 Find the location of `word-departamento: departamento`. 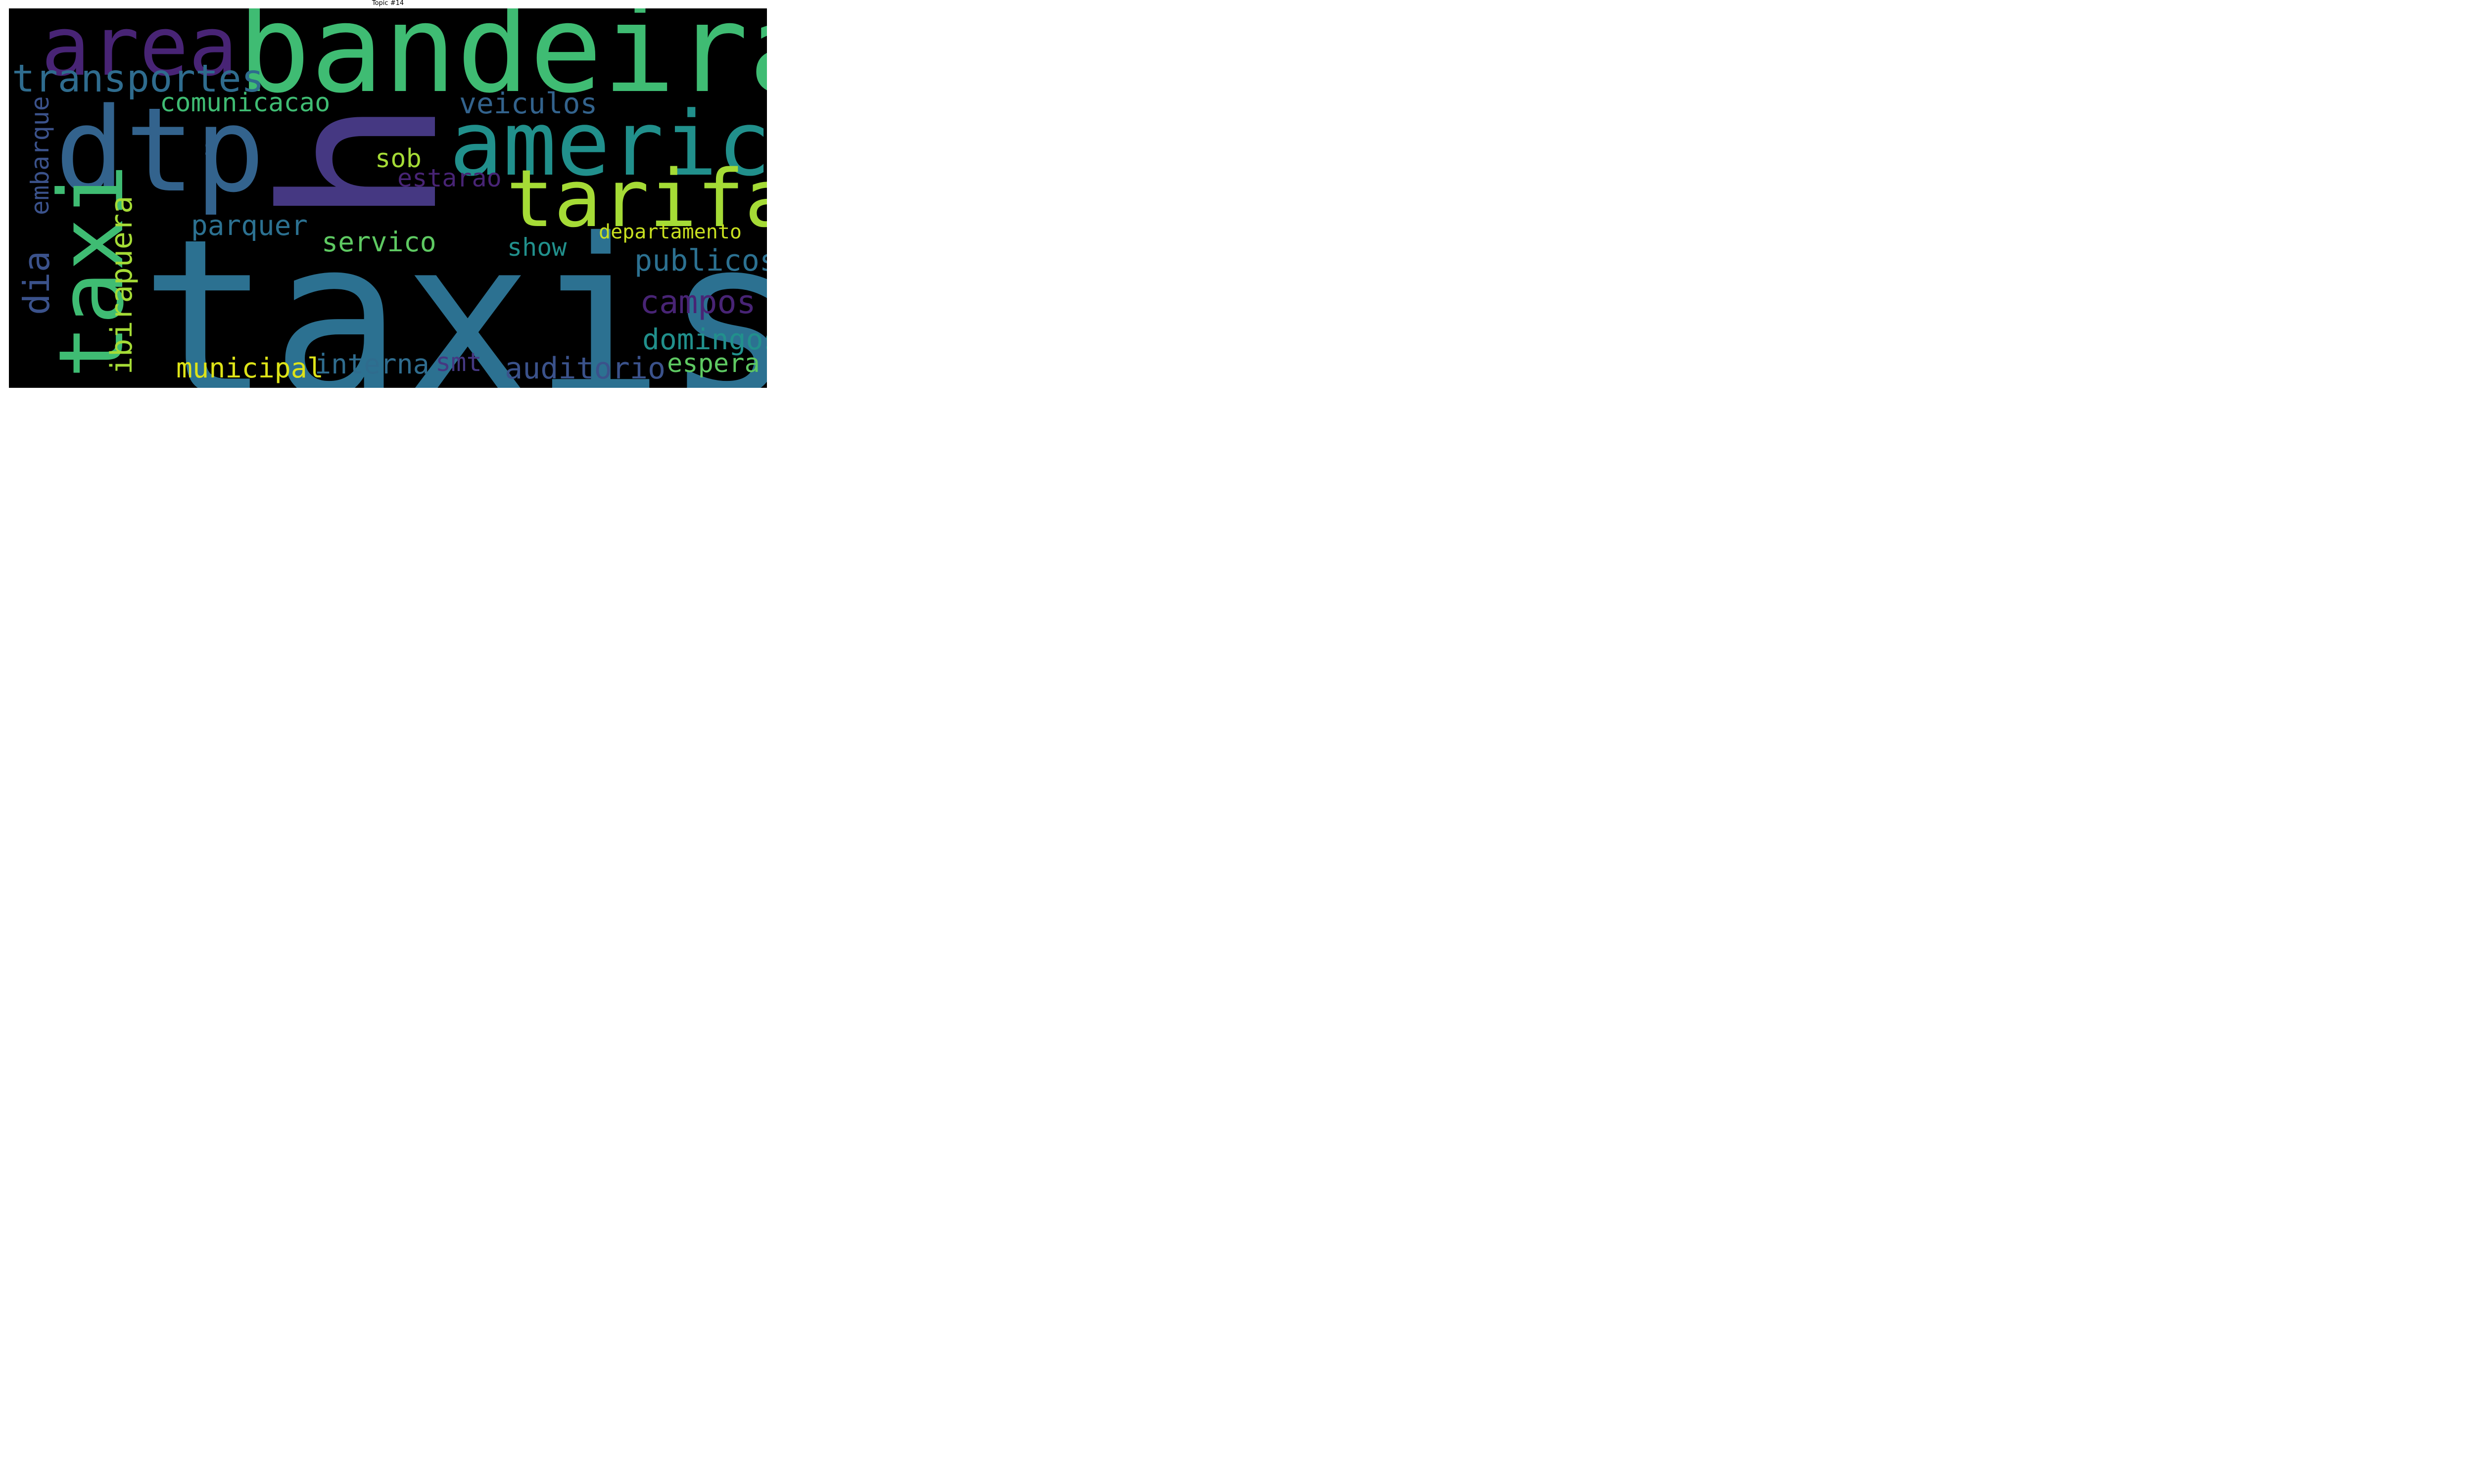

word-departamento: departamento is located at coordinates (670, 232).